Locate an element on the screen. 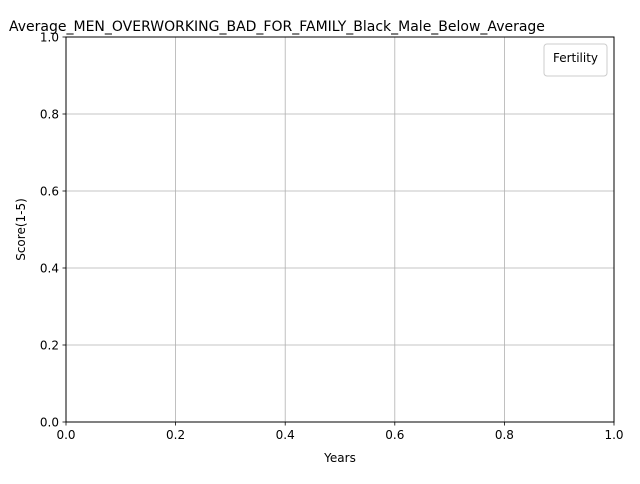 The height and width of the screenshot is (484, 640). legend-title: Fertility is located at coordinates (575, 58).